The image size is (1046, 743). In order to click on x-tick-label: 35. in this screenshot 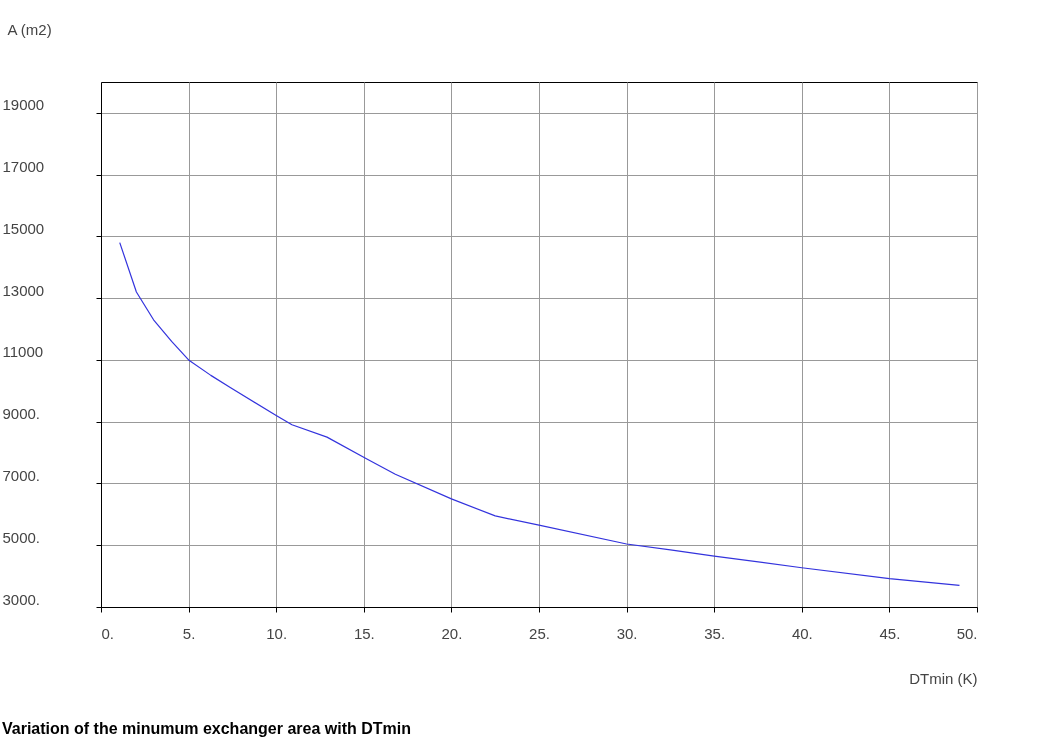, I will do `click(715, 633)`.